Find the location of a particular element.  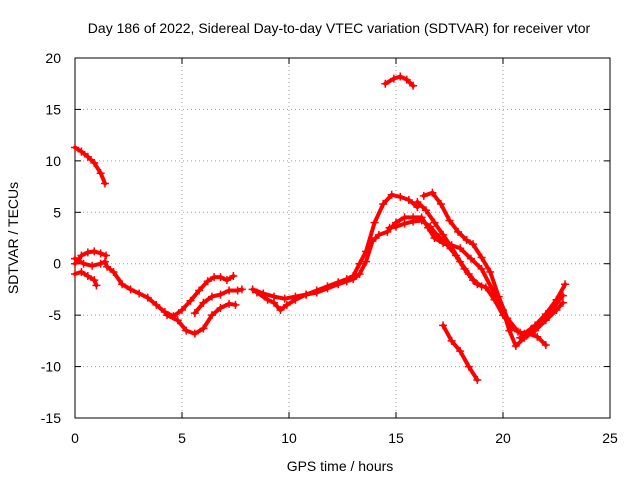

y-tick-label: -5 is located at coordinates (55, 315).